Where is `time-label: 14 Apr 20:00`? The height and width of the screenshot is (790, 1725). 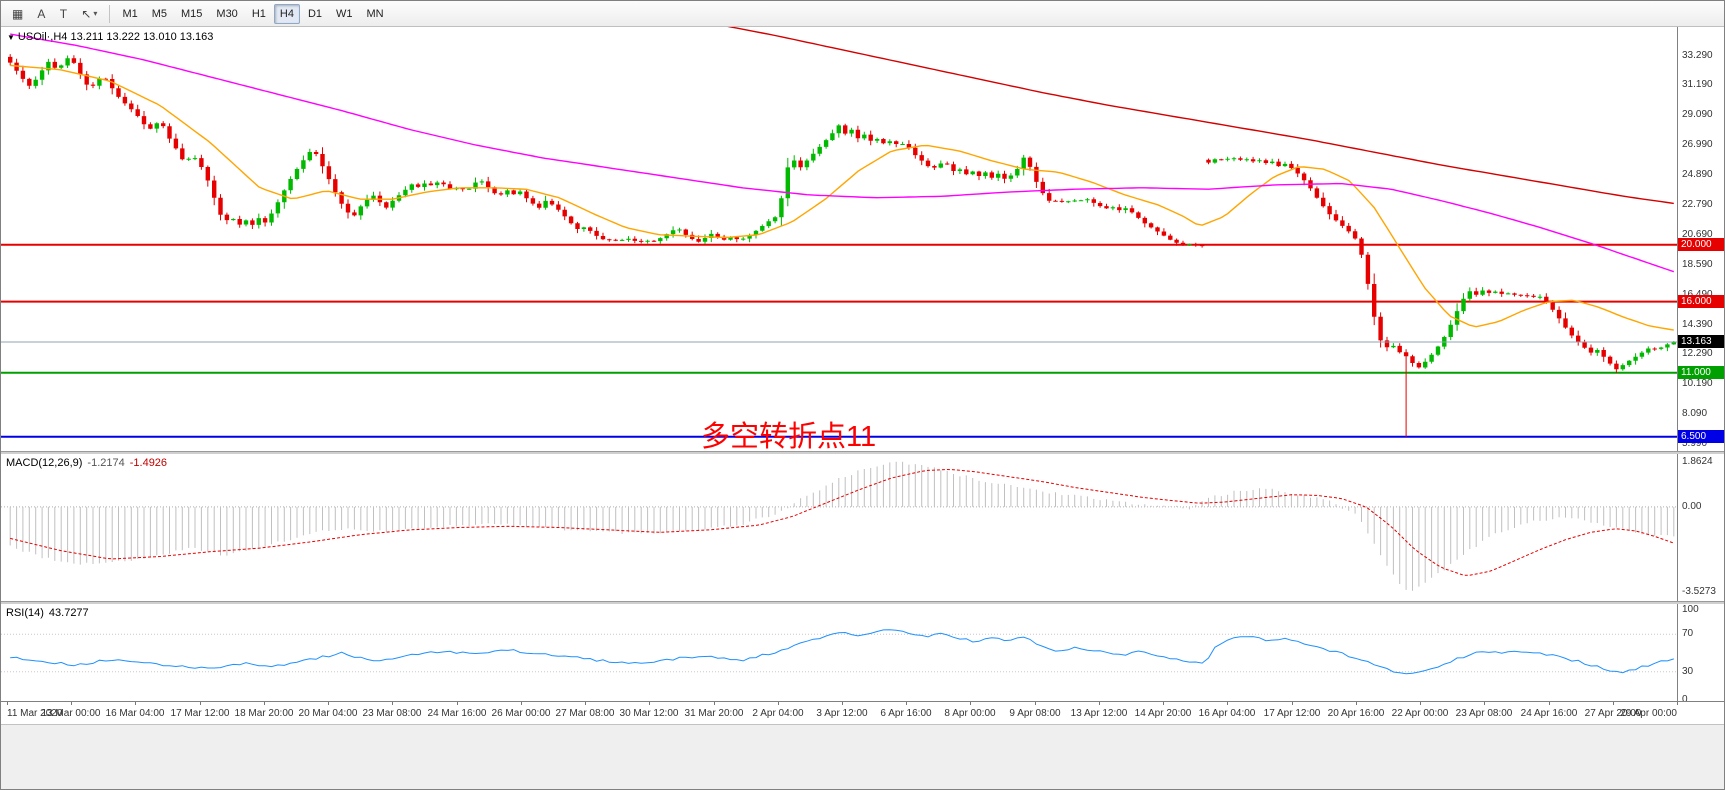 time-label: 14 Apr 20:00 is located at coordinates (1163, 713).